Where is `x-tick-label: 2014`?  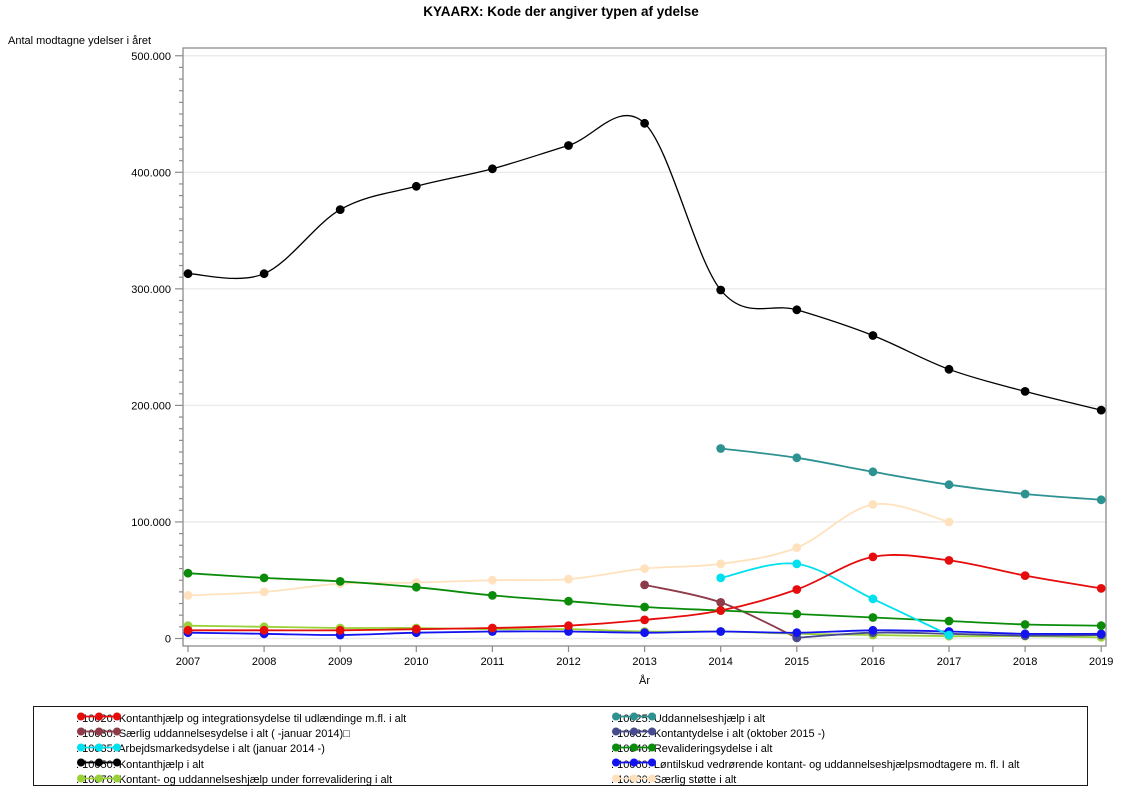 x-tick-label: 2014 is located at coordinates (720, 662).